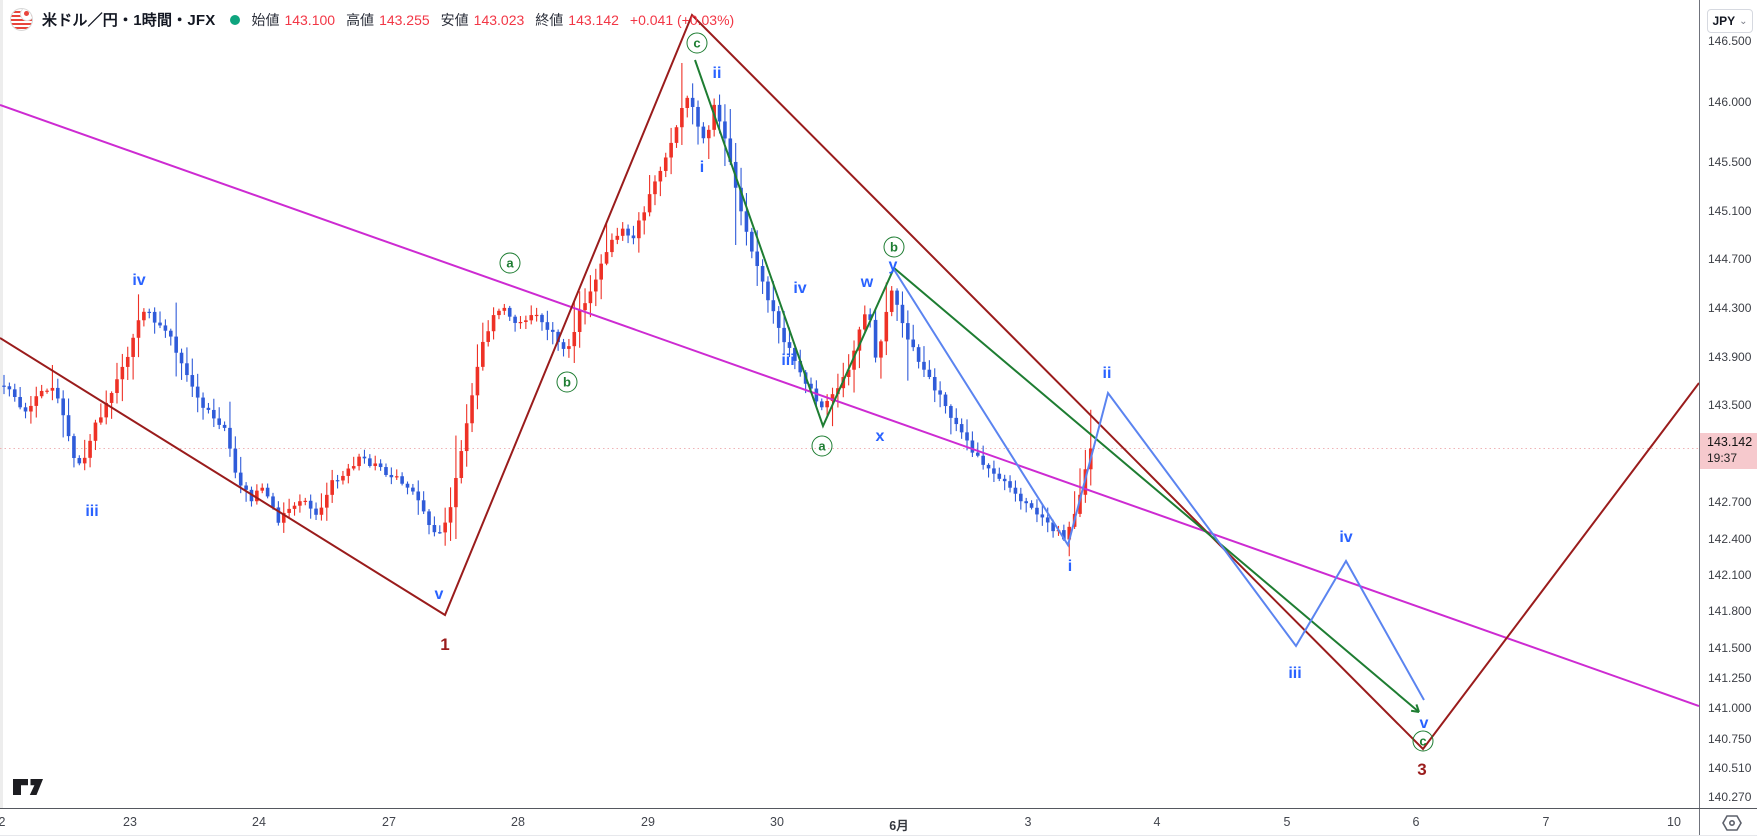 The width and height of the screenshot is (1757, 840). What do you see at coordinates (404, 19) in the screenshot?
I see `high-value: 143.255` at bounding box center [404, 19].